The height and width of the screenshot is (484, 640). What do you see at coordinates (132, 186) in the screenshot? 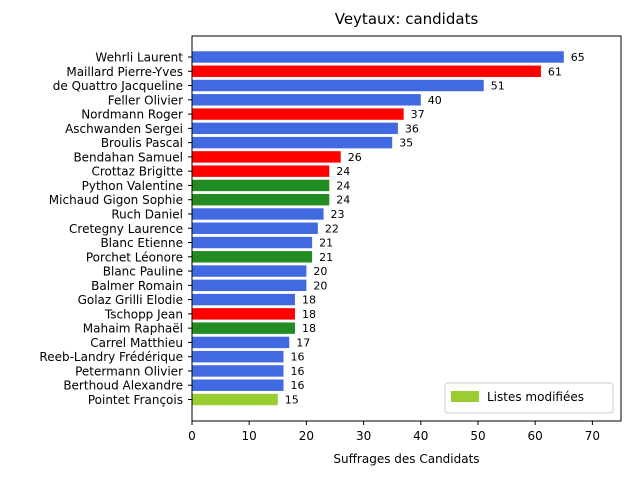
I see `category-label: Python Valentine` at bounding box center [132, 186].